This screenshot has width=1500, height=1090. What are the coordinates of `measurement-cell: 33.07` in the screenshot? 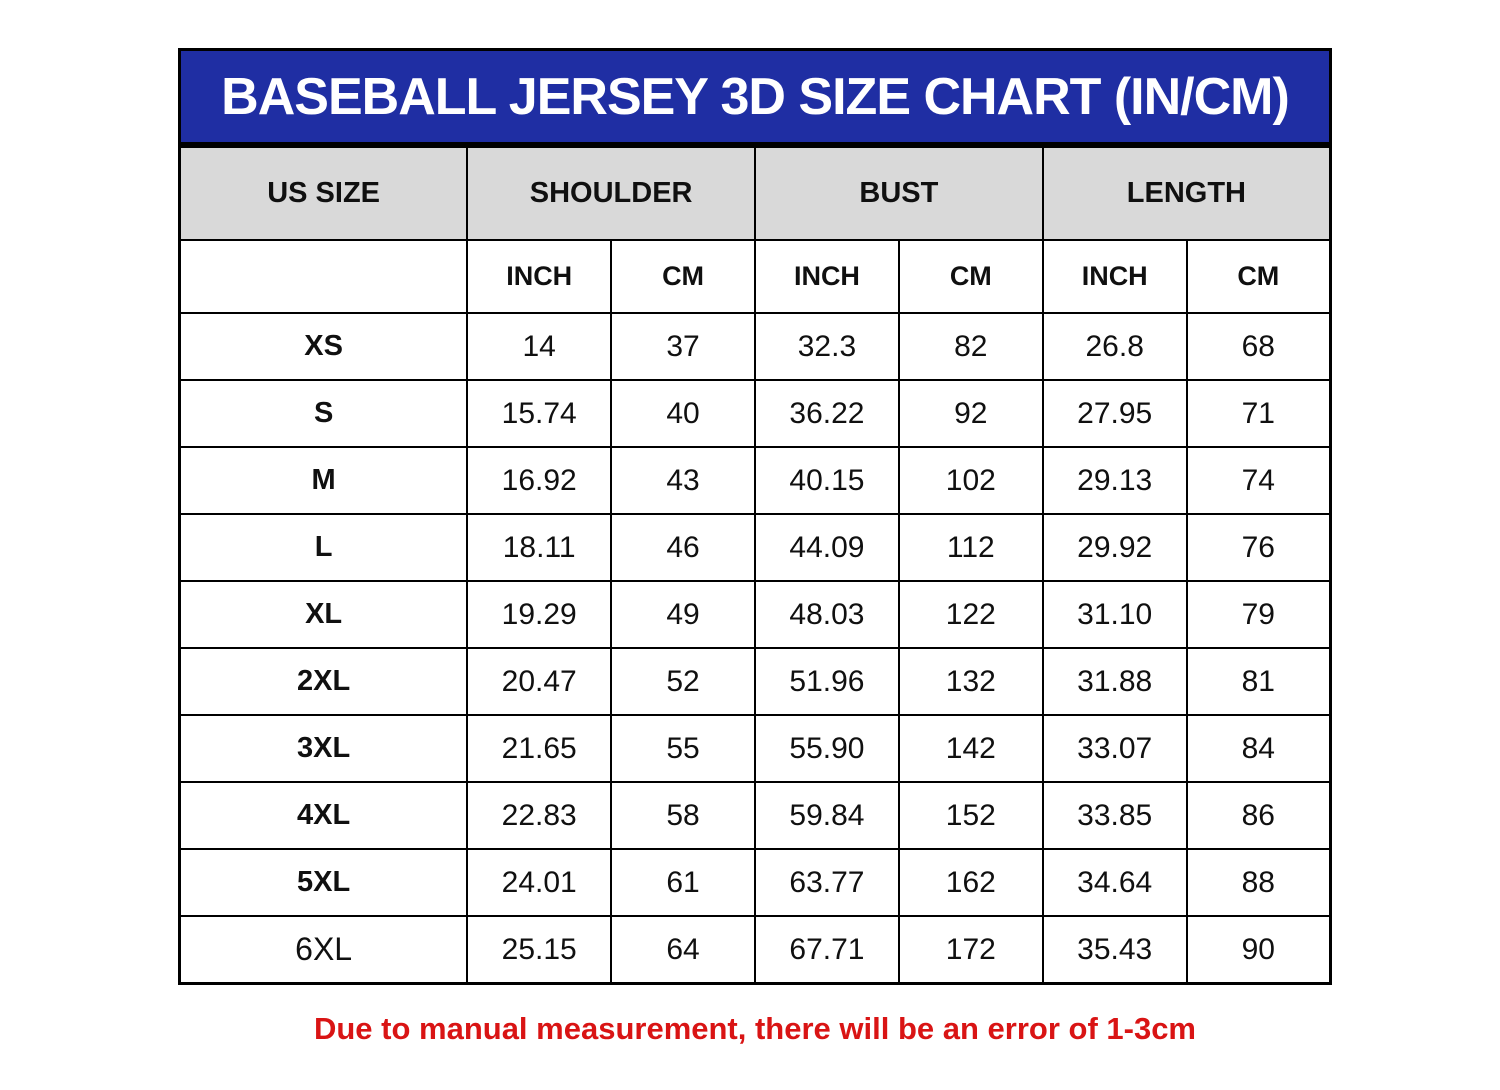 It's located at (1114, 748).